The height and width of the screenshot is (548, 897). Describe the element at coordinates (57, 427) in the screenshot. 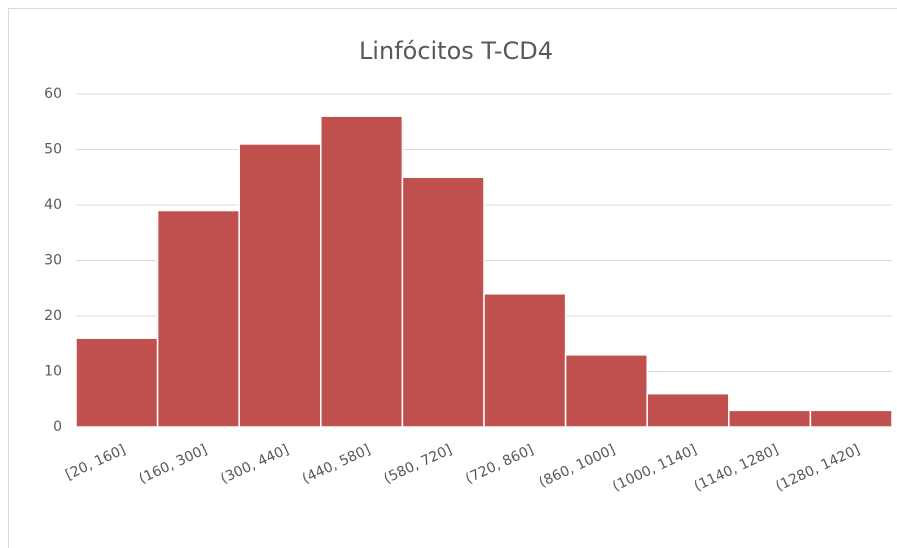

I see `y-tick-label: 0` at that location.